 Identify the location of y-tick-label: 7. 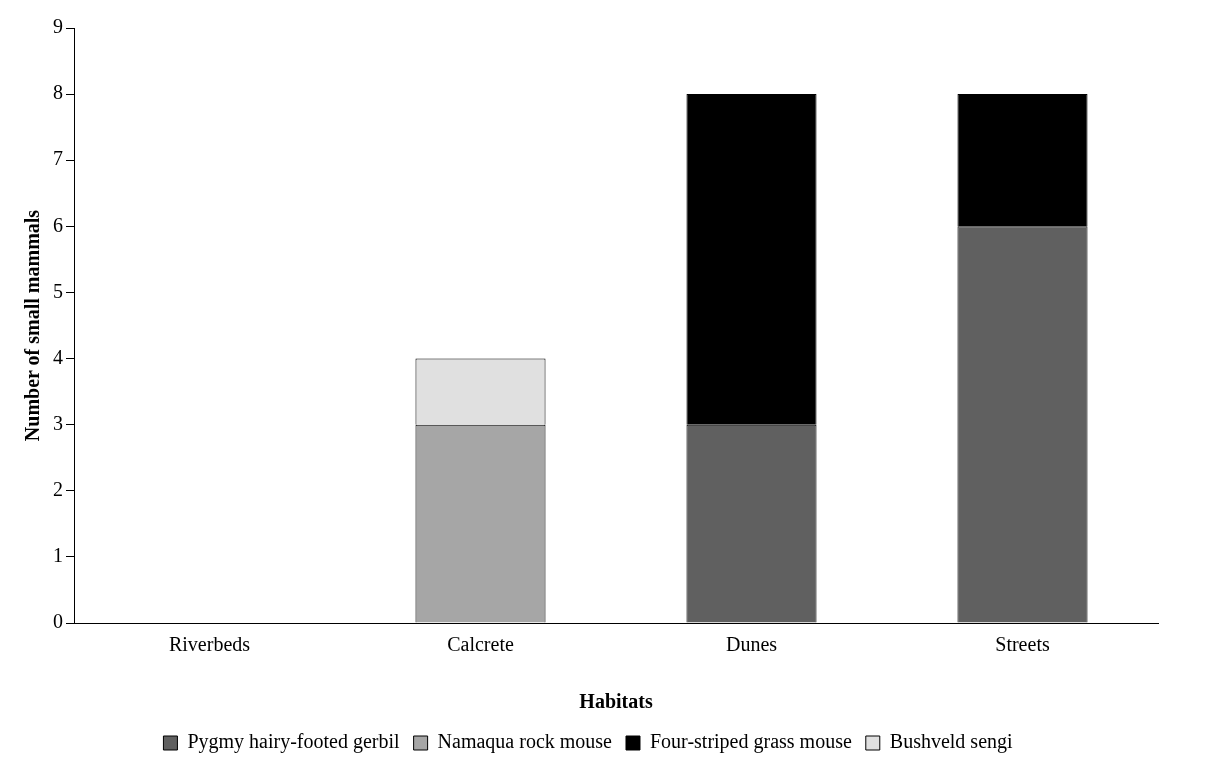
(58, 158).